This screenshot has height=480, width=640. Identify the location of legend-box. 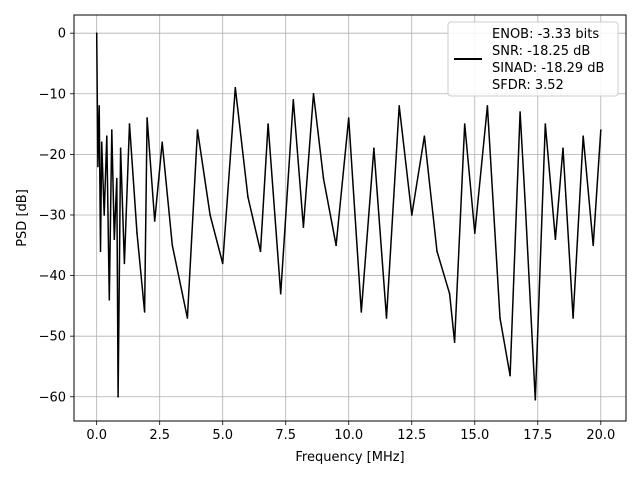
(533, 59).